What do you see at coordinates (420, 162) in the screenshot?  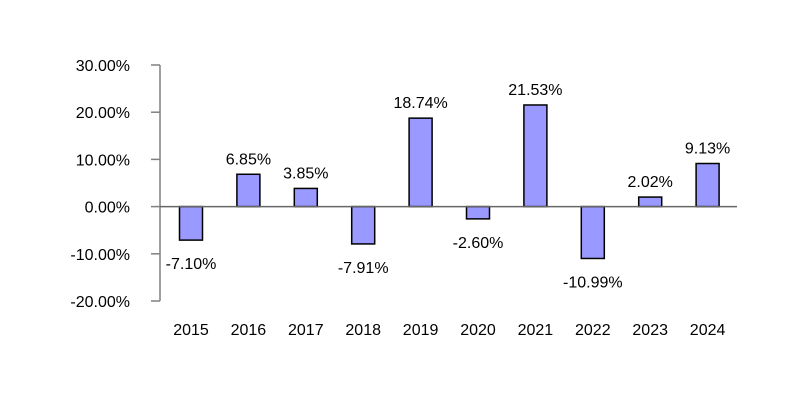 I see `bar-2019` at bounding box center [420, 162].